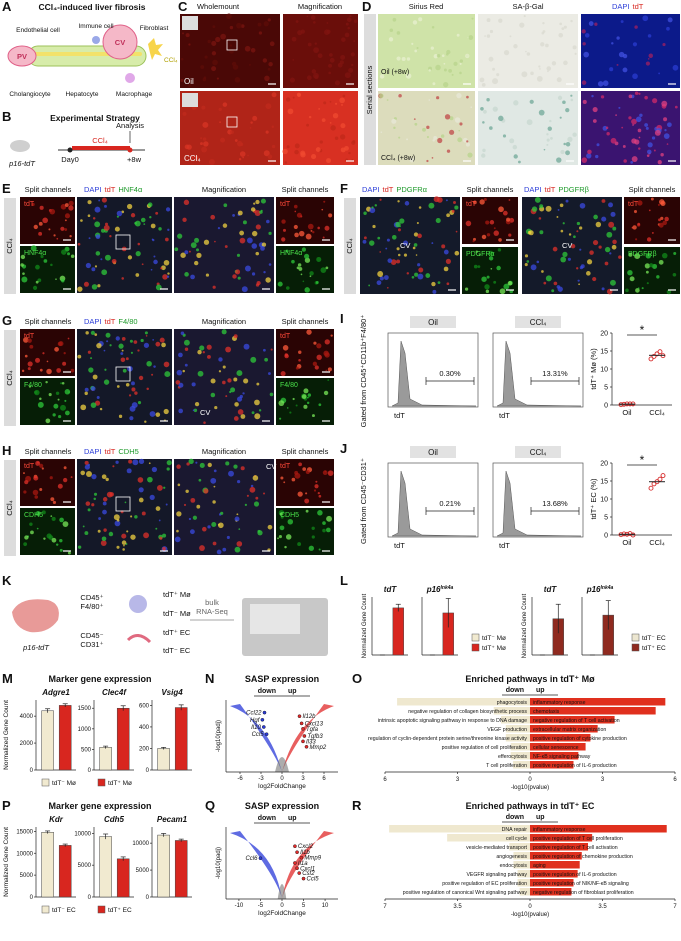 The height and width of the screenshot is (941, 681). Describe the element at coordinates (9, 246) in the screenshot. I see `label: CCl₄` at that location.